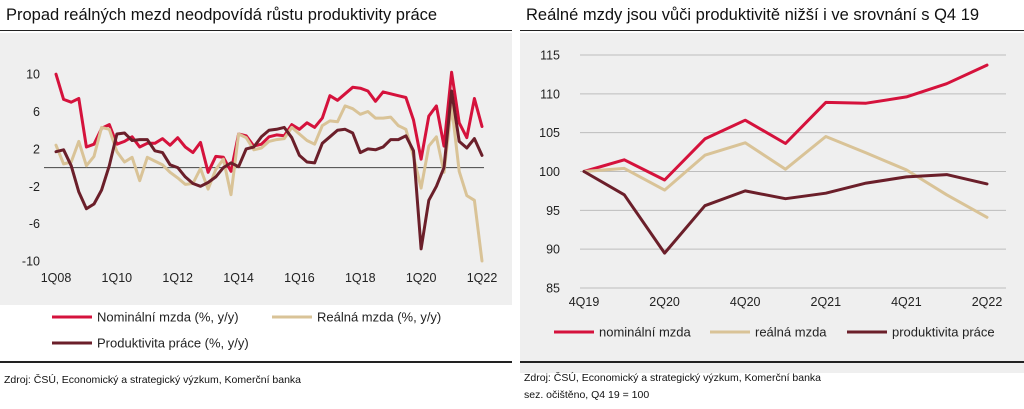 The height and width of the screenshot is (409, 1024). Describe the element at coordinates (360, 278) in the screenshot. I see `x-tick-label: 1Q18` at that location.